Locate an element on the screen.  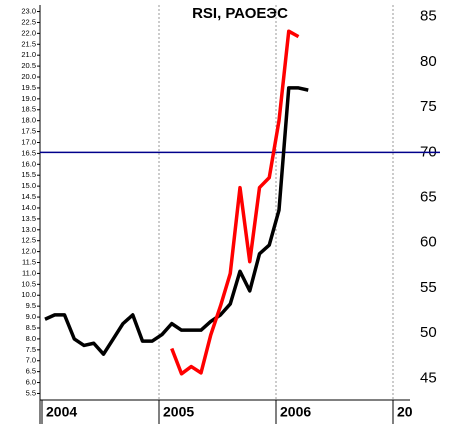
y-tick-label: 12.0 is located at coordinates (28, 251).